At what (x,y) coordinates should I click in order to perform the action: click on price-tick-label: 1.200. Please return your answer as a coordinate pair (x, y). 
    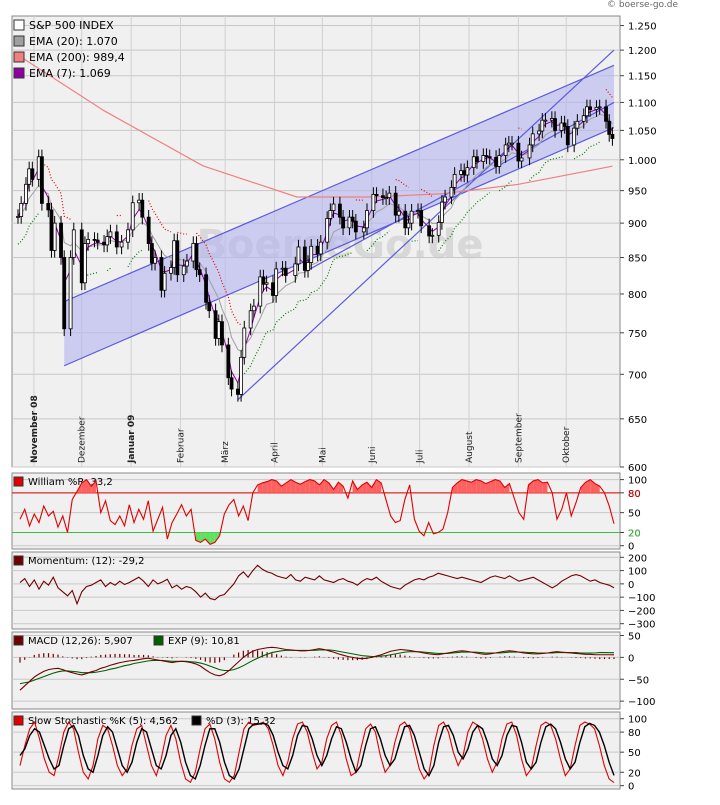
    Looking at the image, I should click on (642, 51).